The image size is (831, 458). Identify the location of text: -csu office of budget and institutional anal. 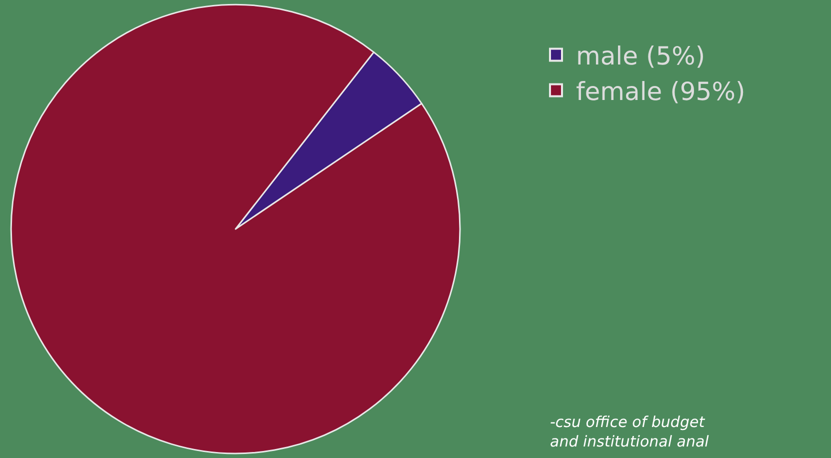
(630, 431).